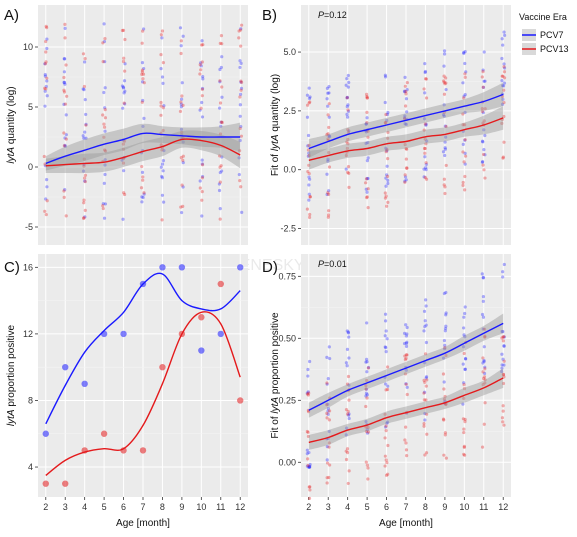 The image size is (577, 537). I want to click on x-tick-label: 3, so click(328, 507).